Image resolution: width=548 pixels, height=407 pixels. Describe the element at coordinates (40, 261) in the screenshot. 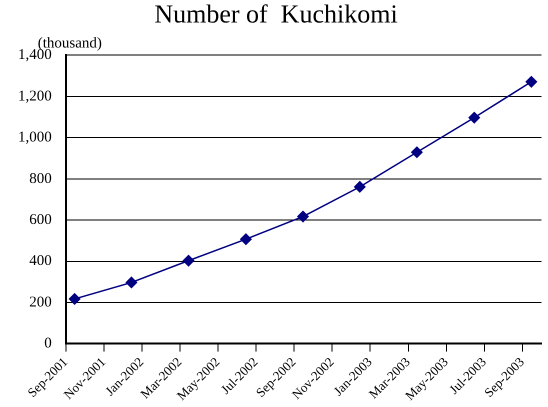

I see `y-tick-label: 400` at that location.